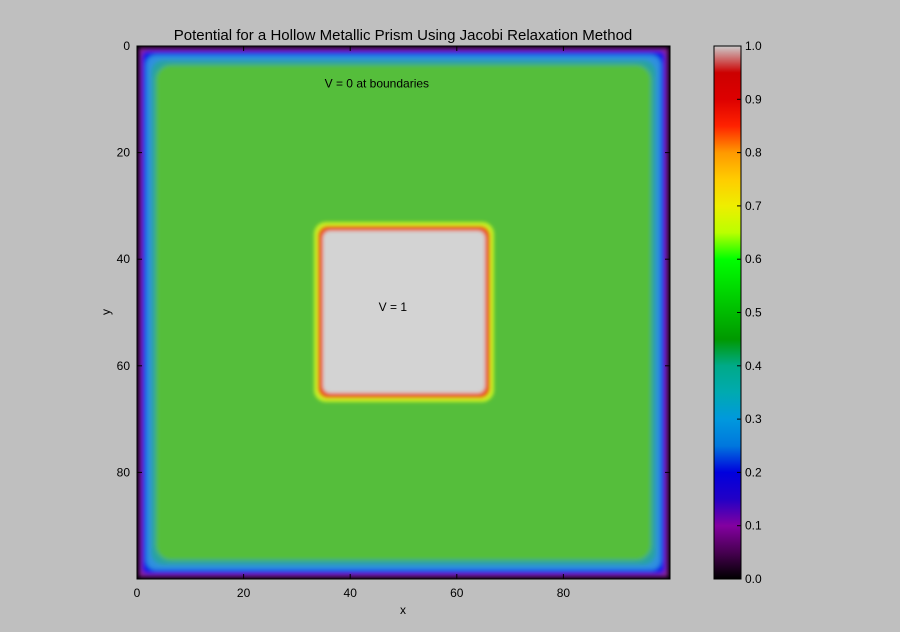 The image size is (900, 632). I want to click on colorbar-ticks: 0.0 0.1 0.2 0.3 0.4 0.5 0.6 0.7 0.8 0.9 1.0, so click(749, 312).